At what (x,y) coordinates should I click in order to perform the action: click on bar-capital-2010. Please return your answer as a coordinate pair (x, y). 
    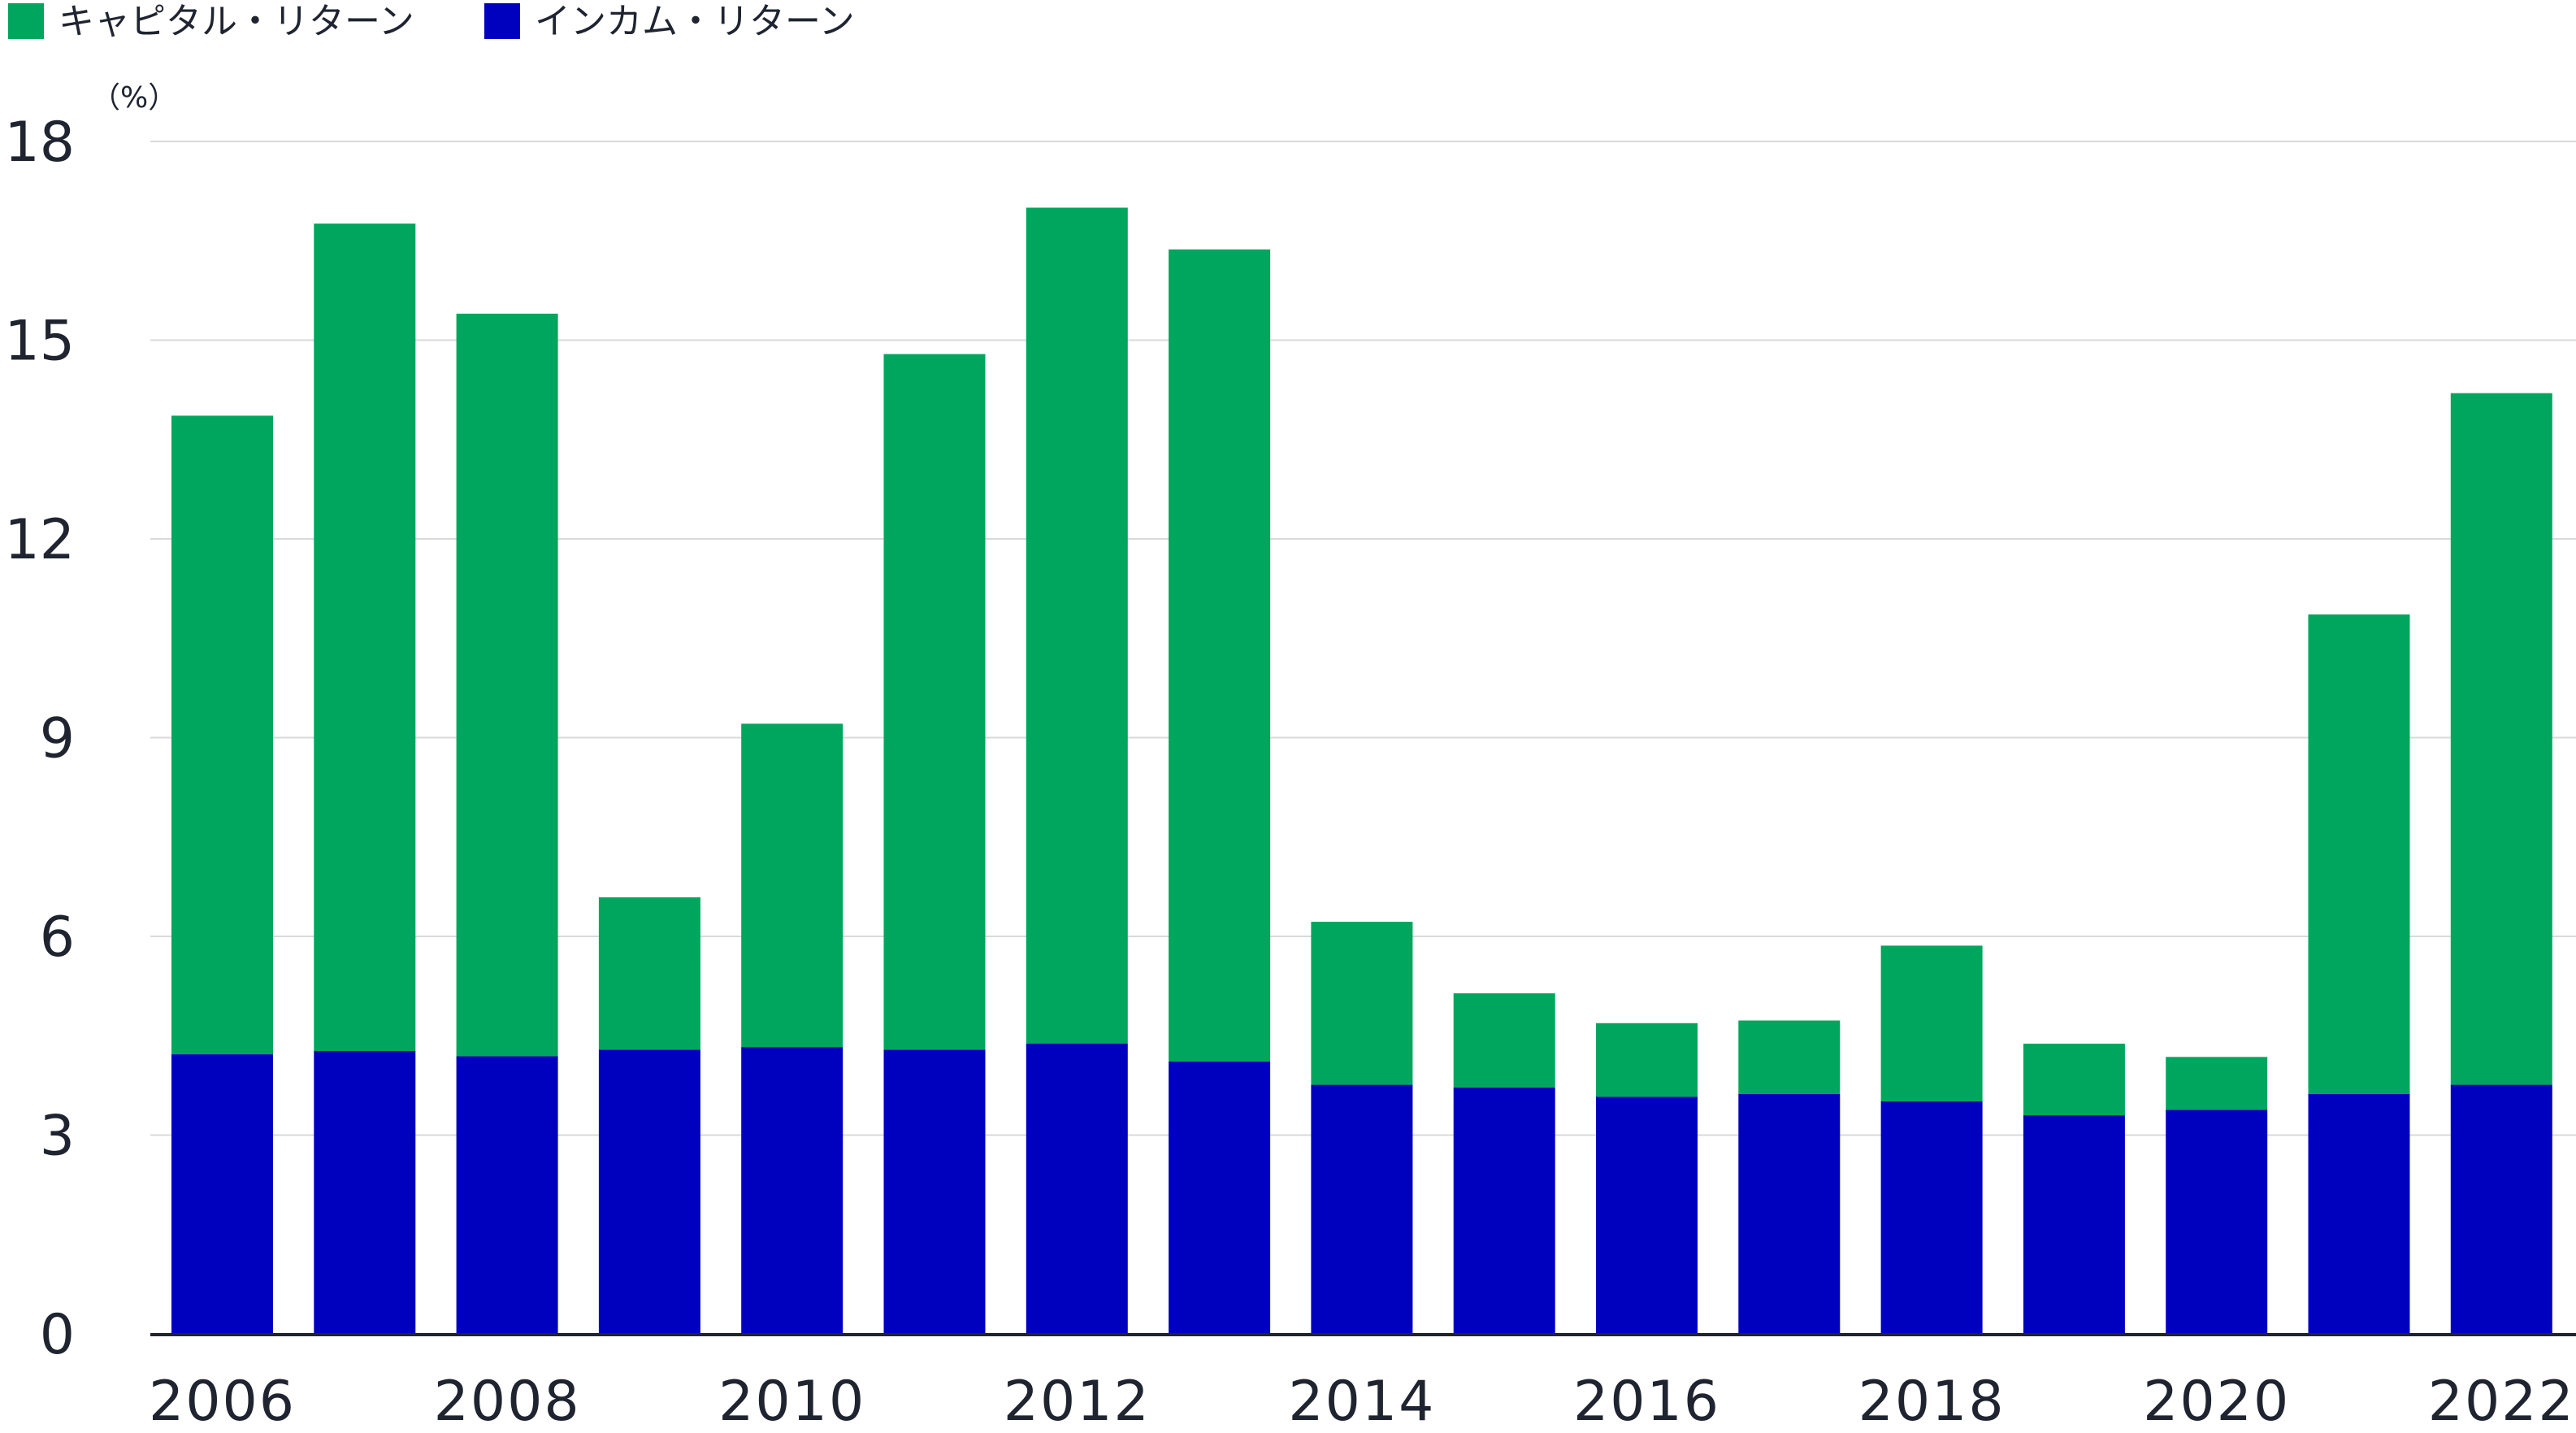
    Looking at the image, I should click on (792, 886).